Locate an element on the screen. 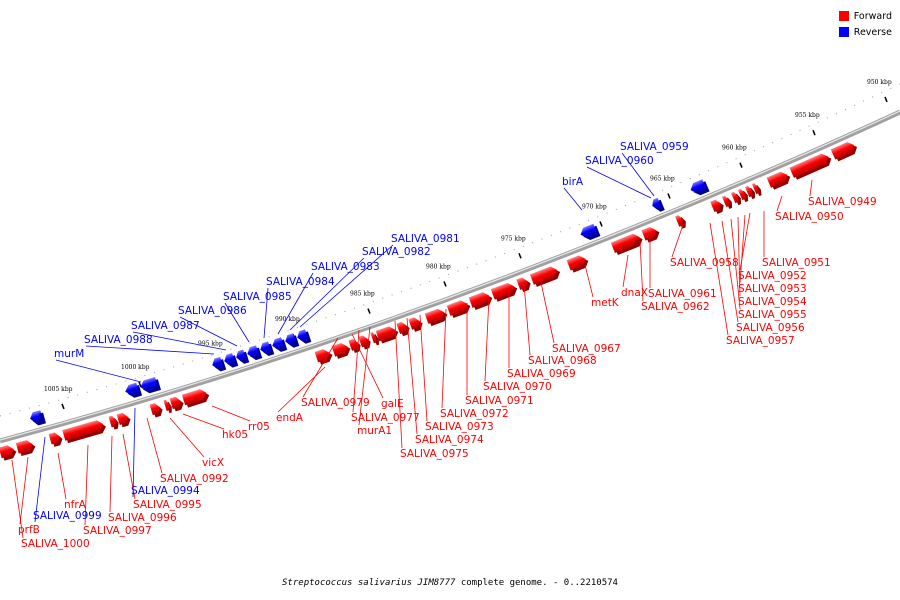 The height and width of the screenshot is (600, 900). gene-arrow-hk05 is located at coordinates (177, 403).